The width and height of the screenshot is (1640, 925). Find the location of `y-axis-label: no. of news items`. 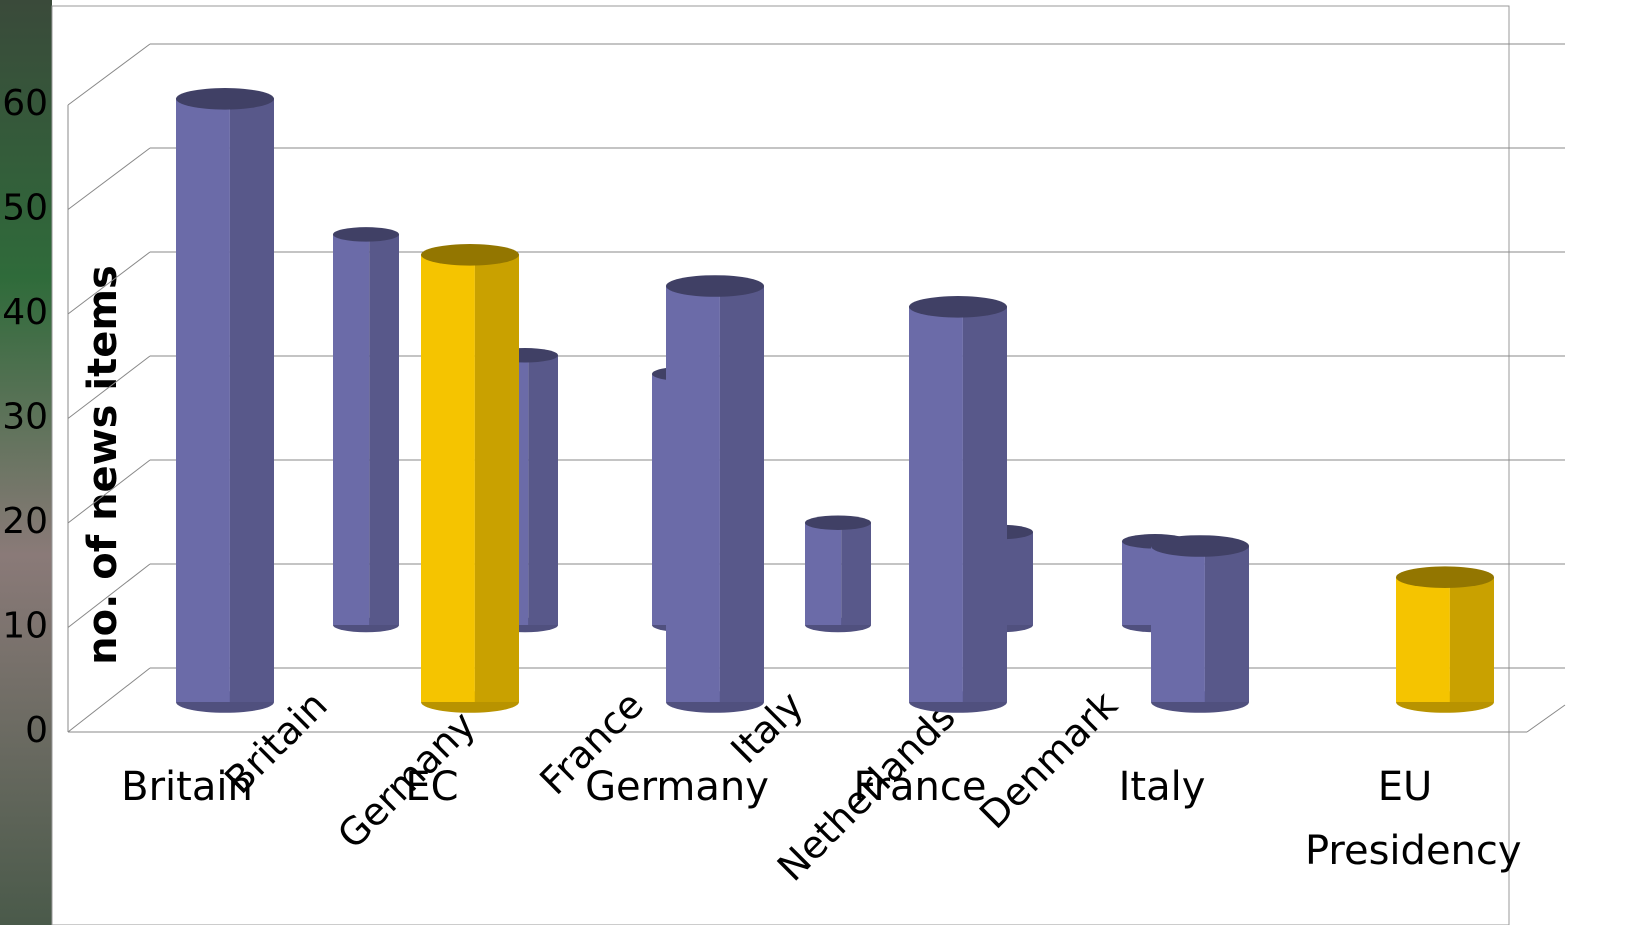

y-axis-label: no. of news items is located at coordinates (103, 465).